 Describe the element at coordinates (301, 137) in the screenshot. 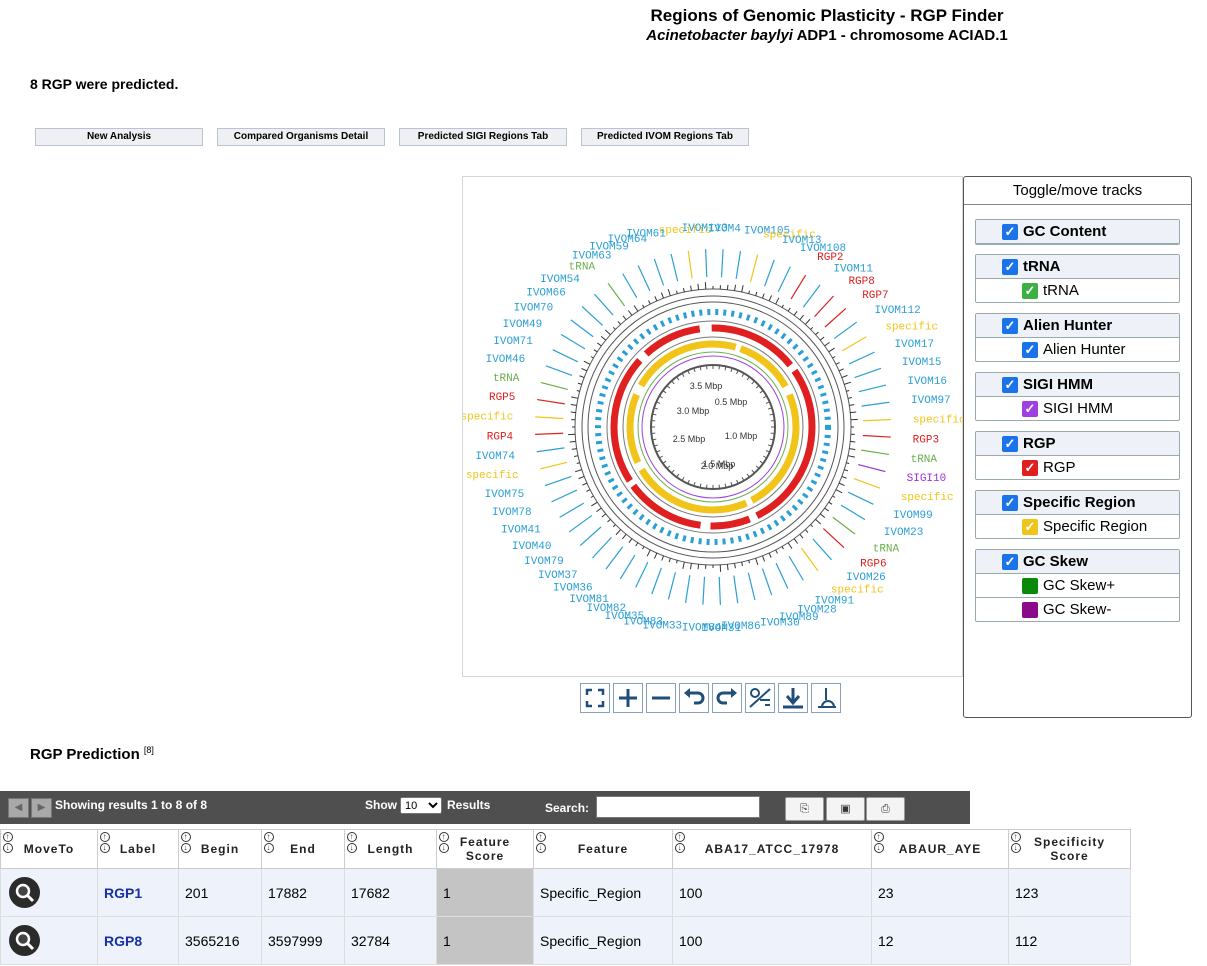

I see `tab-compared-organisms: Compared Organisms Detail` at that location.